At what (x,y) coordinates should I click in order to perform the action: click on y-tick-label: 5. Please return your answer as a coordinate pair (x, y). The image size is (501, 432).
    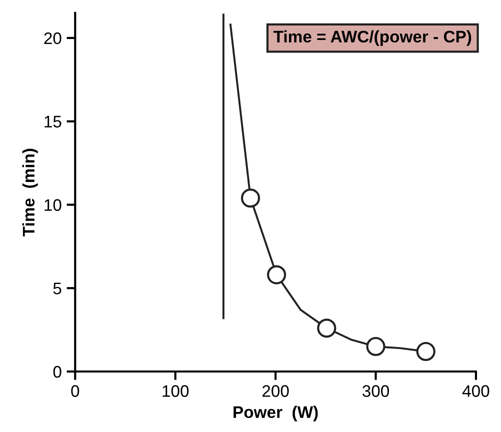
    Looking at the image, I should click on (57, 288).